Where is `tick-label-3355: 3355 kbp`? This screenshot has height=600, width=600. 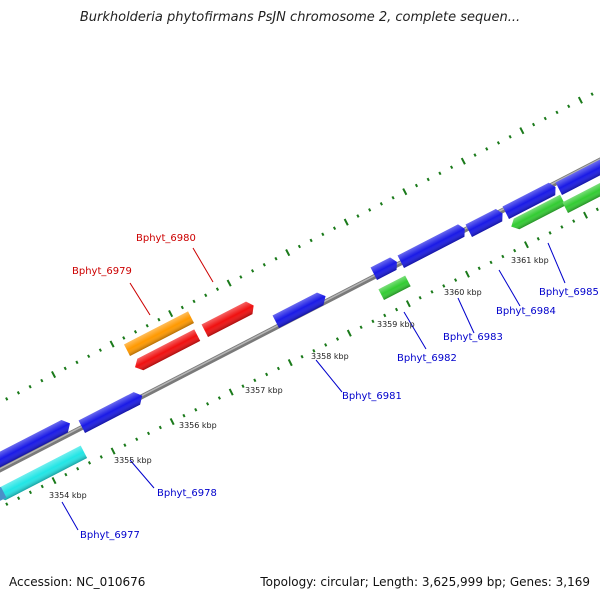
tick-label-3355: 3355 kbp is located at coordinates (133, 460).